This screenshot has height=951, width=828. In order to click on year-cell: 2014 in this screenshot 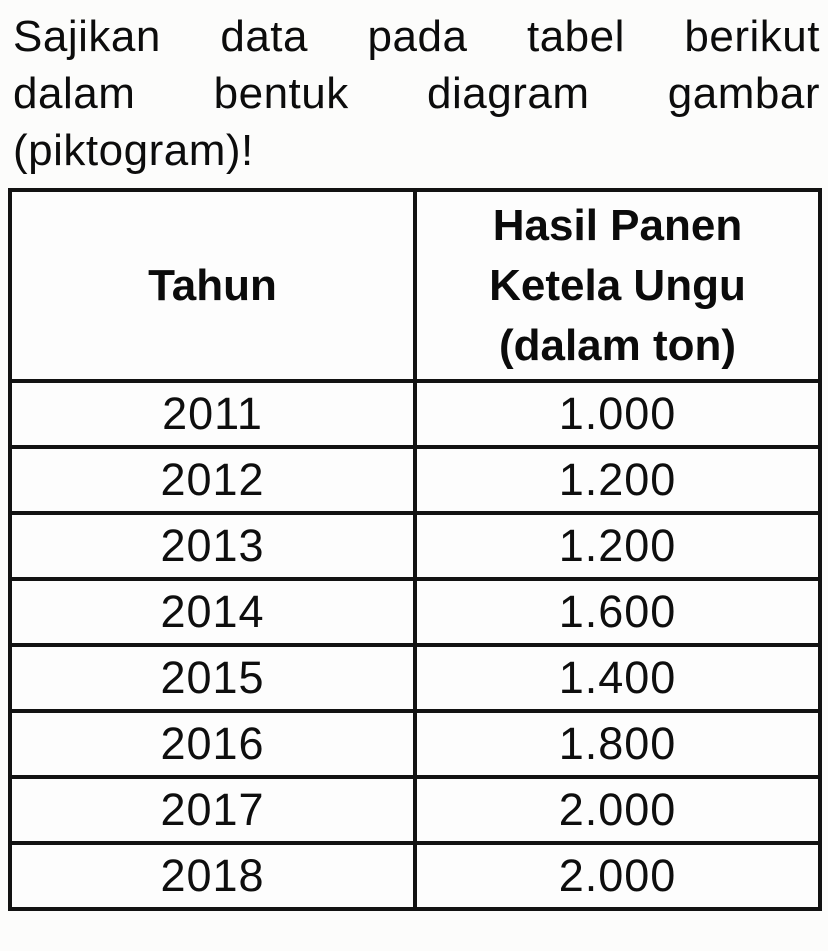, I will do `click(212, 612)`.